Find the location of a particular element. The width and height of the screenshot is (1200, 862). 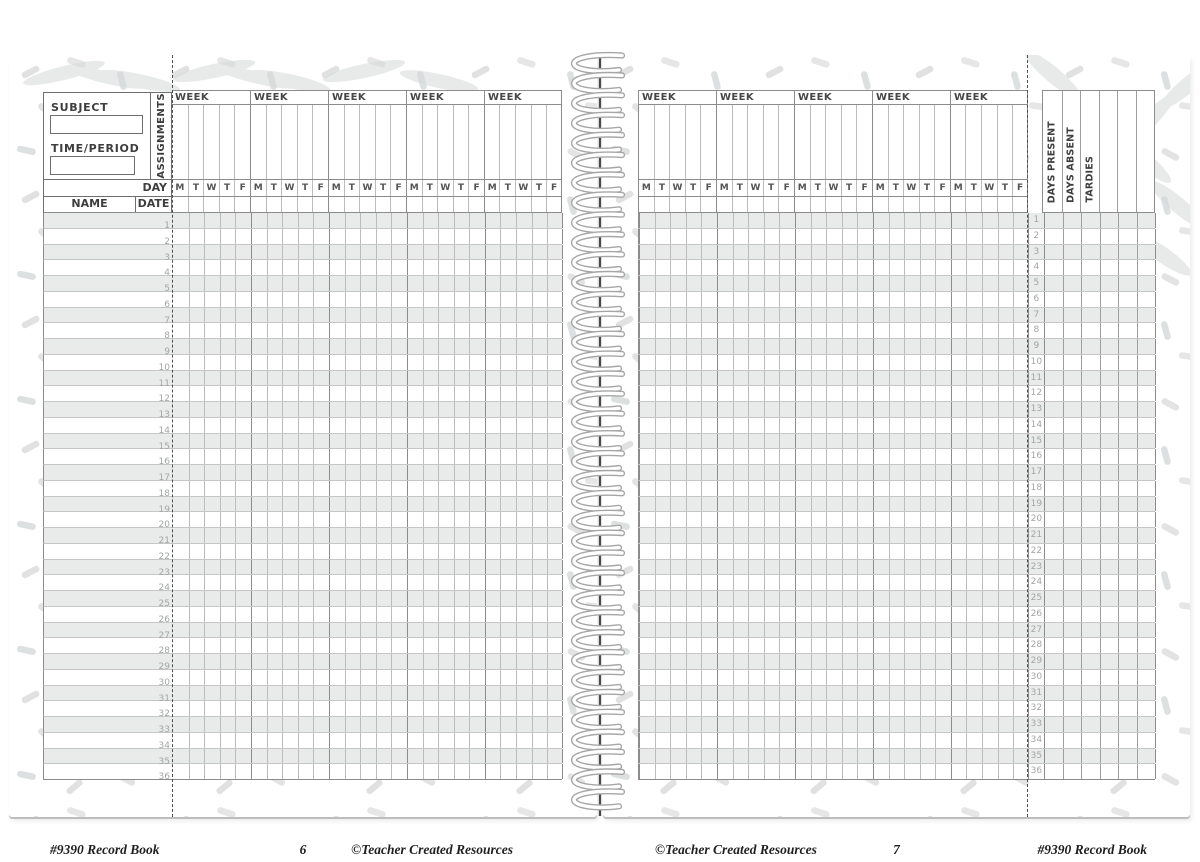

row-number: 8 is located at coordinates (167, 336).